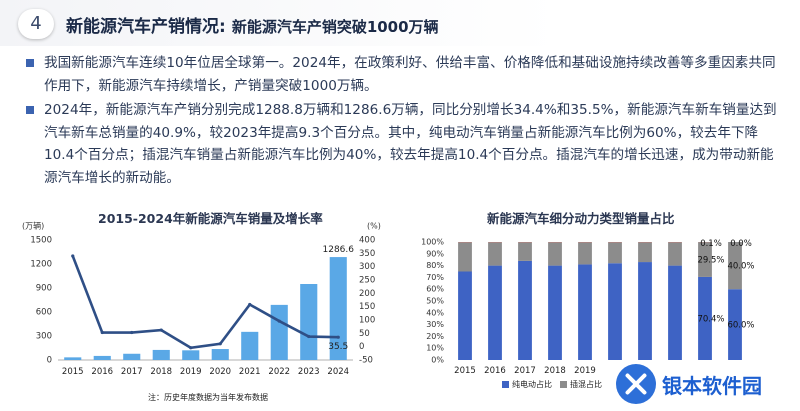 This screenshot has width=800, height=411. Describe the element at coordinates (41, 241) in the screenshot. I see `chart1-left-tick-label: 1500` at that location.